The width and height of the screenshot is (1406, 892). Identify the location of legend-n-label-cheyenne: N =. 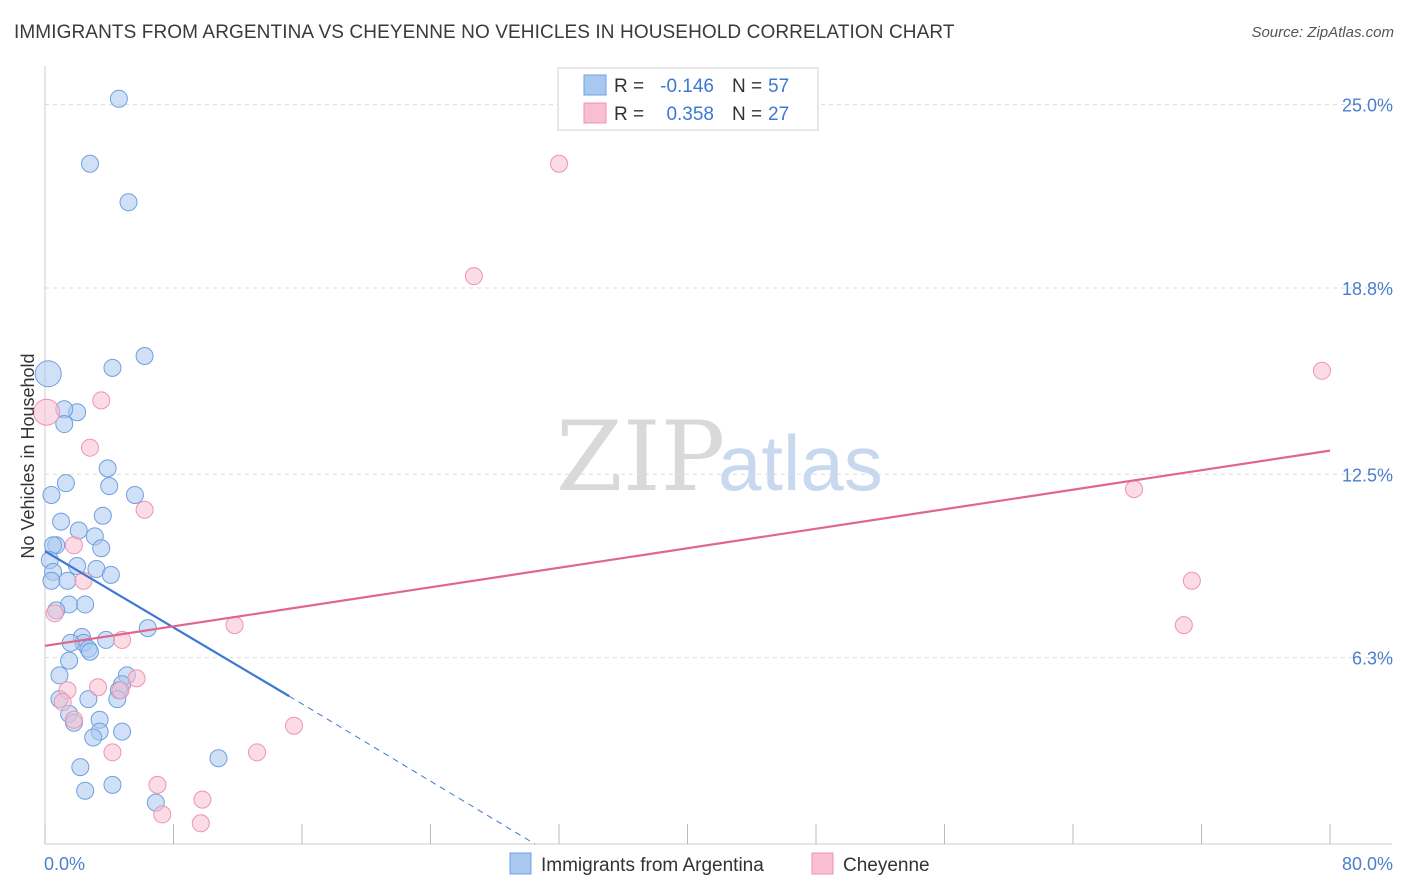
(747, 114).